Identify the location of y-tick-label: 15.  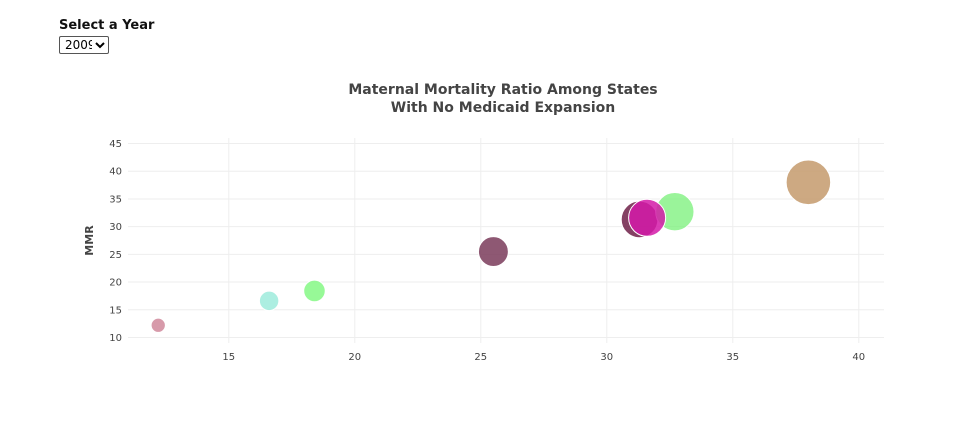
(115, 310).